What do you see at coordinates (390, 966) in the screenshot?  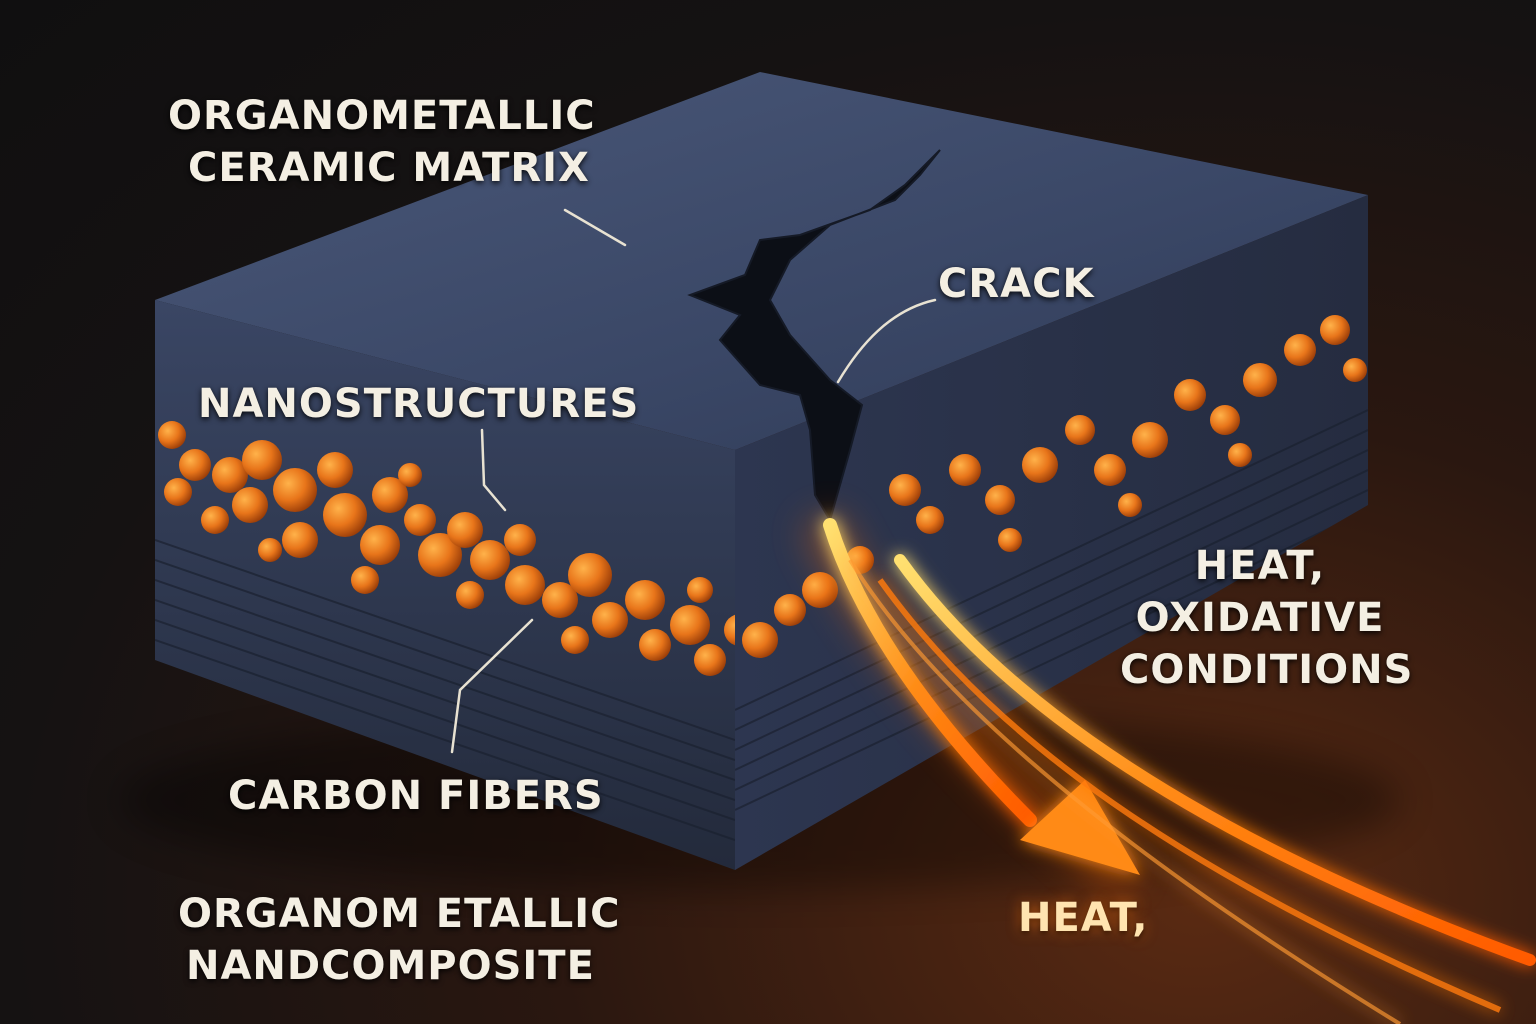 I see `label-composite-line2: NANDCOMPOSITE` at bounding box center [390, 966].